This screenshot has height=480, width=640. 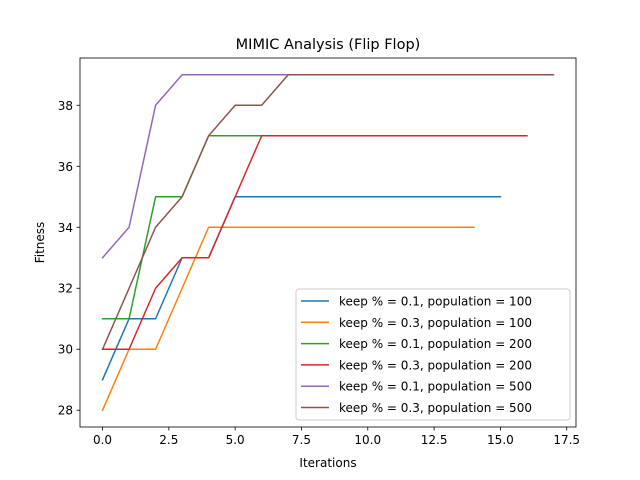 I want to click on x-tick-label: 12.5, so click(x=434, y=440).